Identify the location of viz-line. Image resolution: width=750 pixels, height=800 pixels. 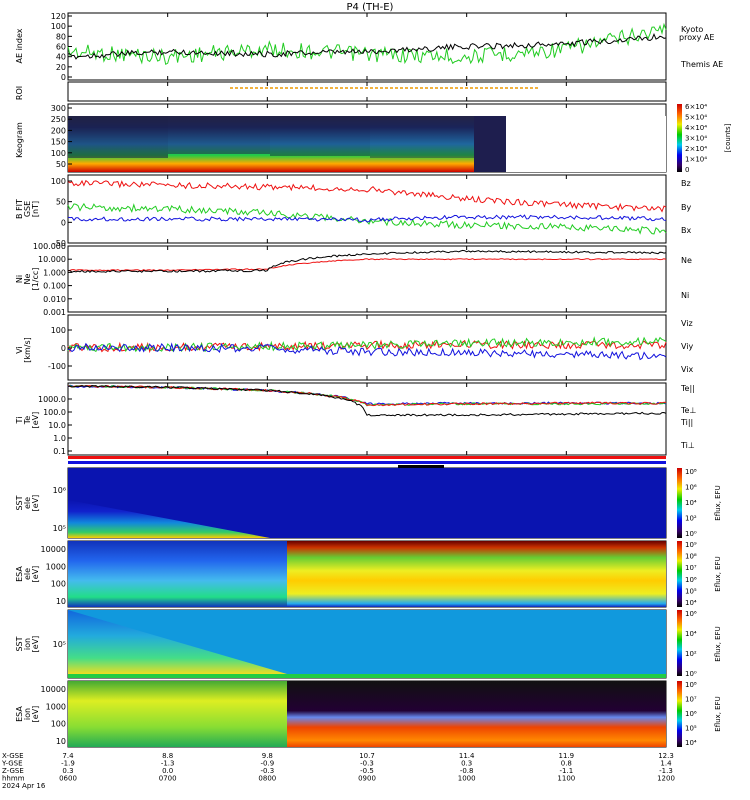
(367, 346).